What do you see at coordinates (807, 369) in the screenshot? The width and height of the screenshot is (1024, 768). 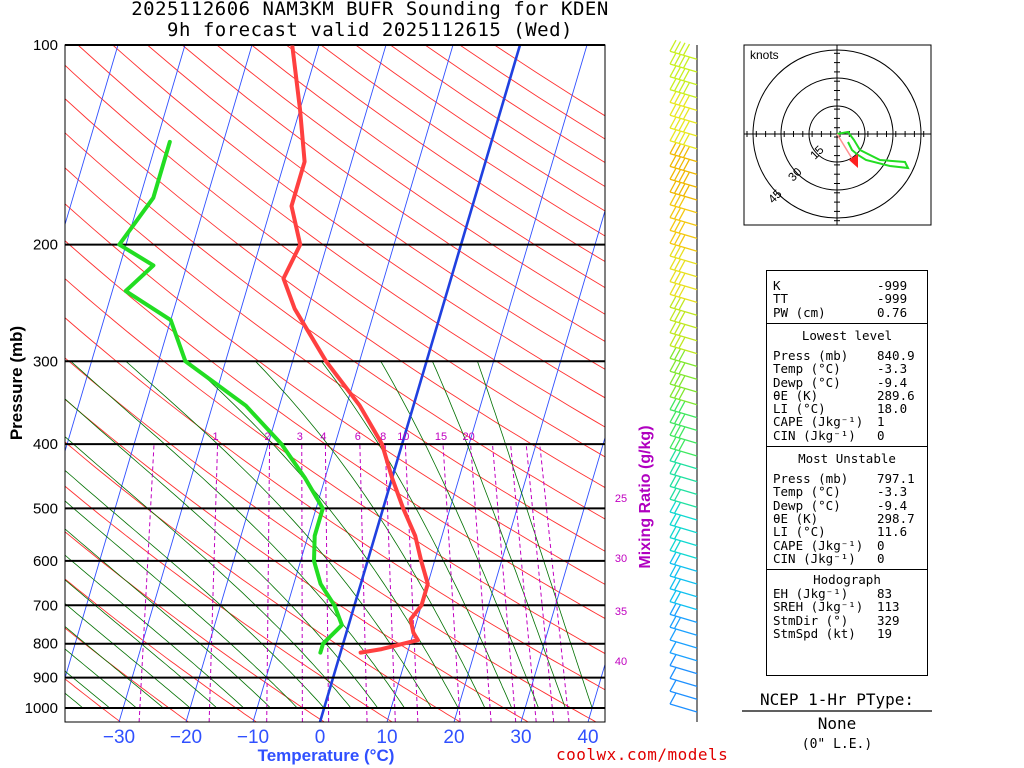 I see `stats-label: Temp (°C)` at bounding box center [807, 369].